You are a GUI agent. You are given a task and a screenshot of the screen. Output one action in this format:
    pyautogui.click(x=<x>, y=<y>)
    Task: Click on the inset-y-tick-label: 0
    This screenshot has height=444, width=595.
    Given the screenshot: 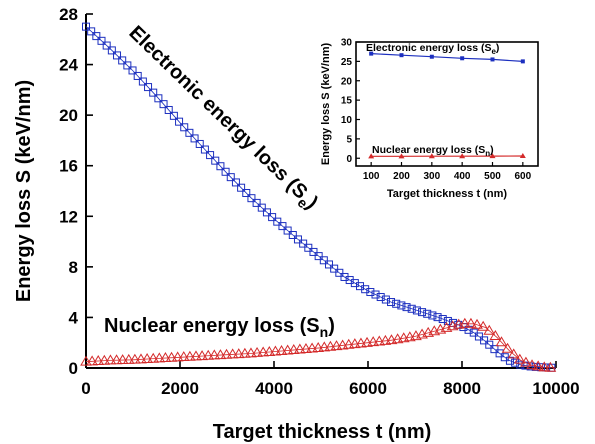 What is the action you would take?
    pyautogui.click(x=349, y=159)
    